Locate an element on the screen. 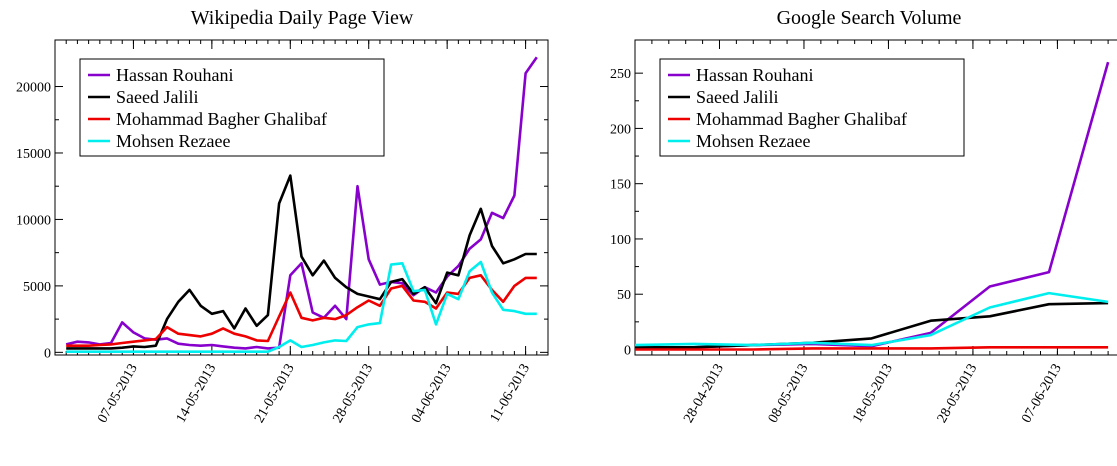 The width and height of the screenshot is (1117, 466). y-tick-label: 20000 is located at coordinates (33, 88).